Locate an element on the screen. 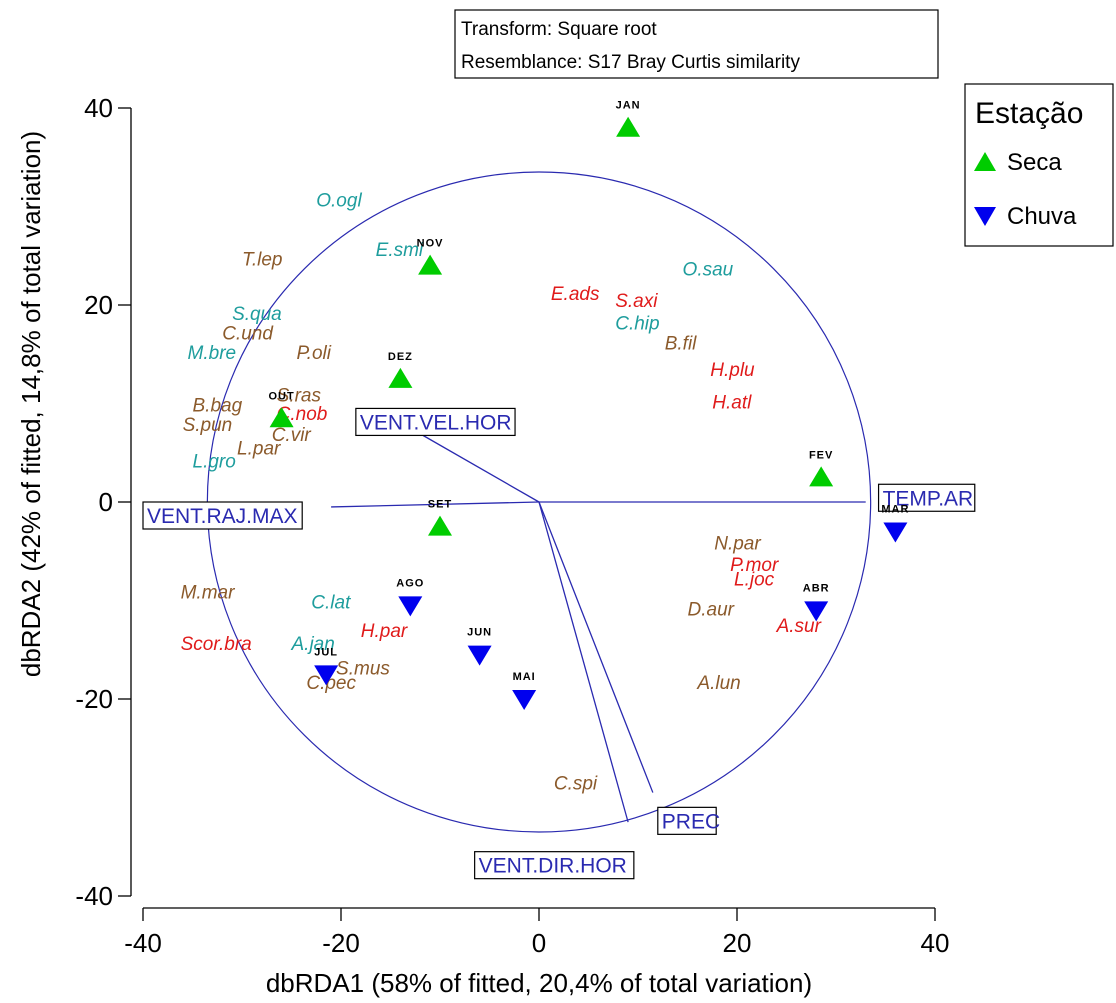 This screenshot has height=1003, width=1116. point-label-set: SET is located at coordinates (440, 505).